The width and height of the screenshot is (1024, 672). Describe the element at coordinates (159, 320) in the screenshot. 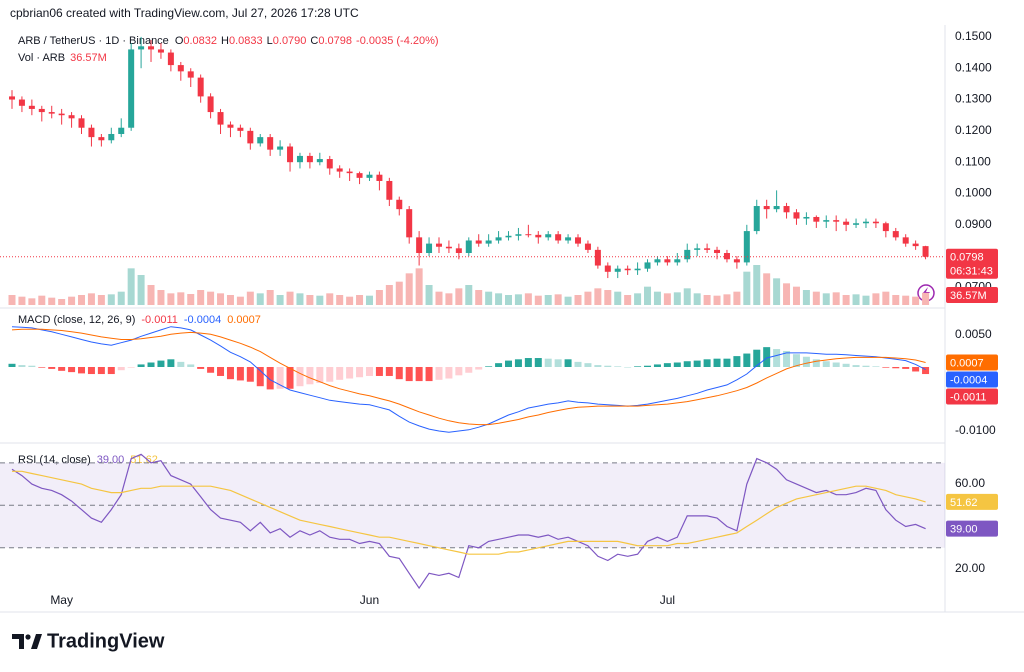

I see `macd-value: -0.0011` at that location.